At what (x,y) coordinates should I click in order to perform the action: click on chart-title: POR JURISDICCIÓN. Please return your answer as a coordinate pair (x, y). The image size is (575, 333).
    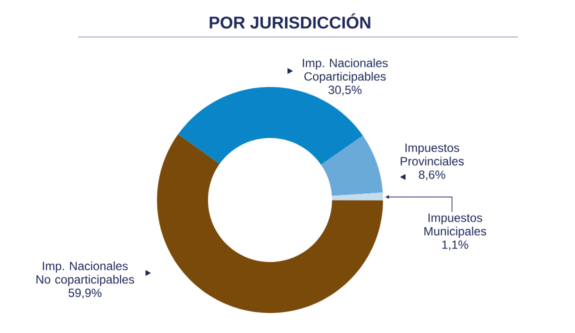
    Looking at the image, I should click on (290, 21).